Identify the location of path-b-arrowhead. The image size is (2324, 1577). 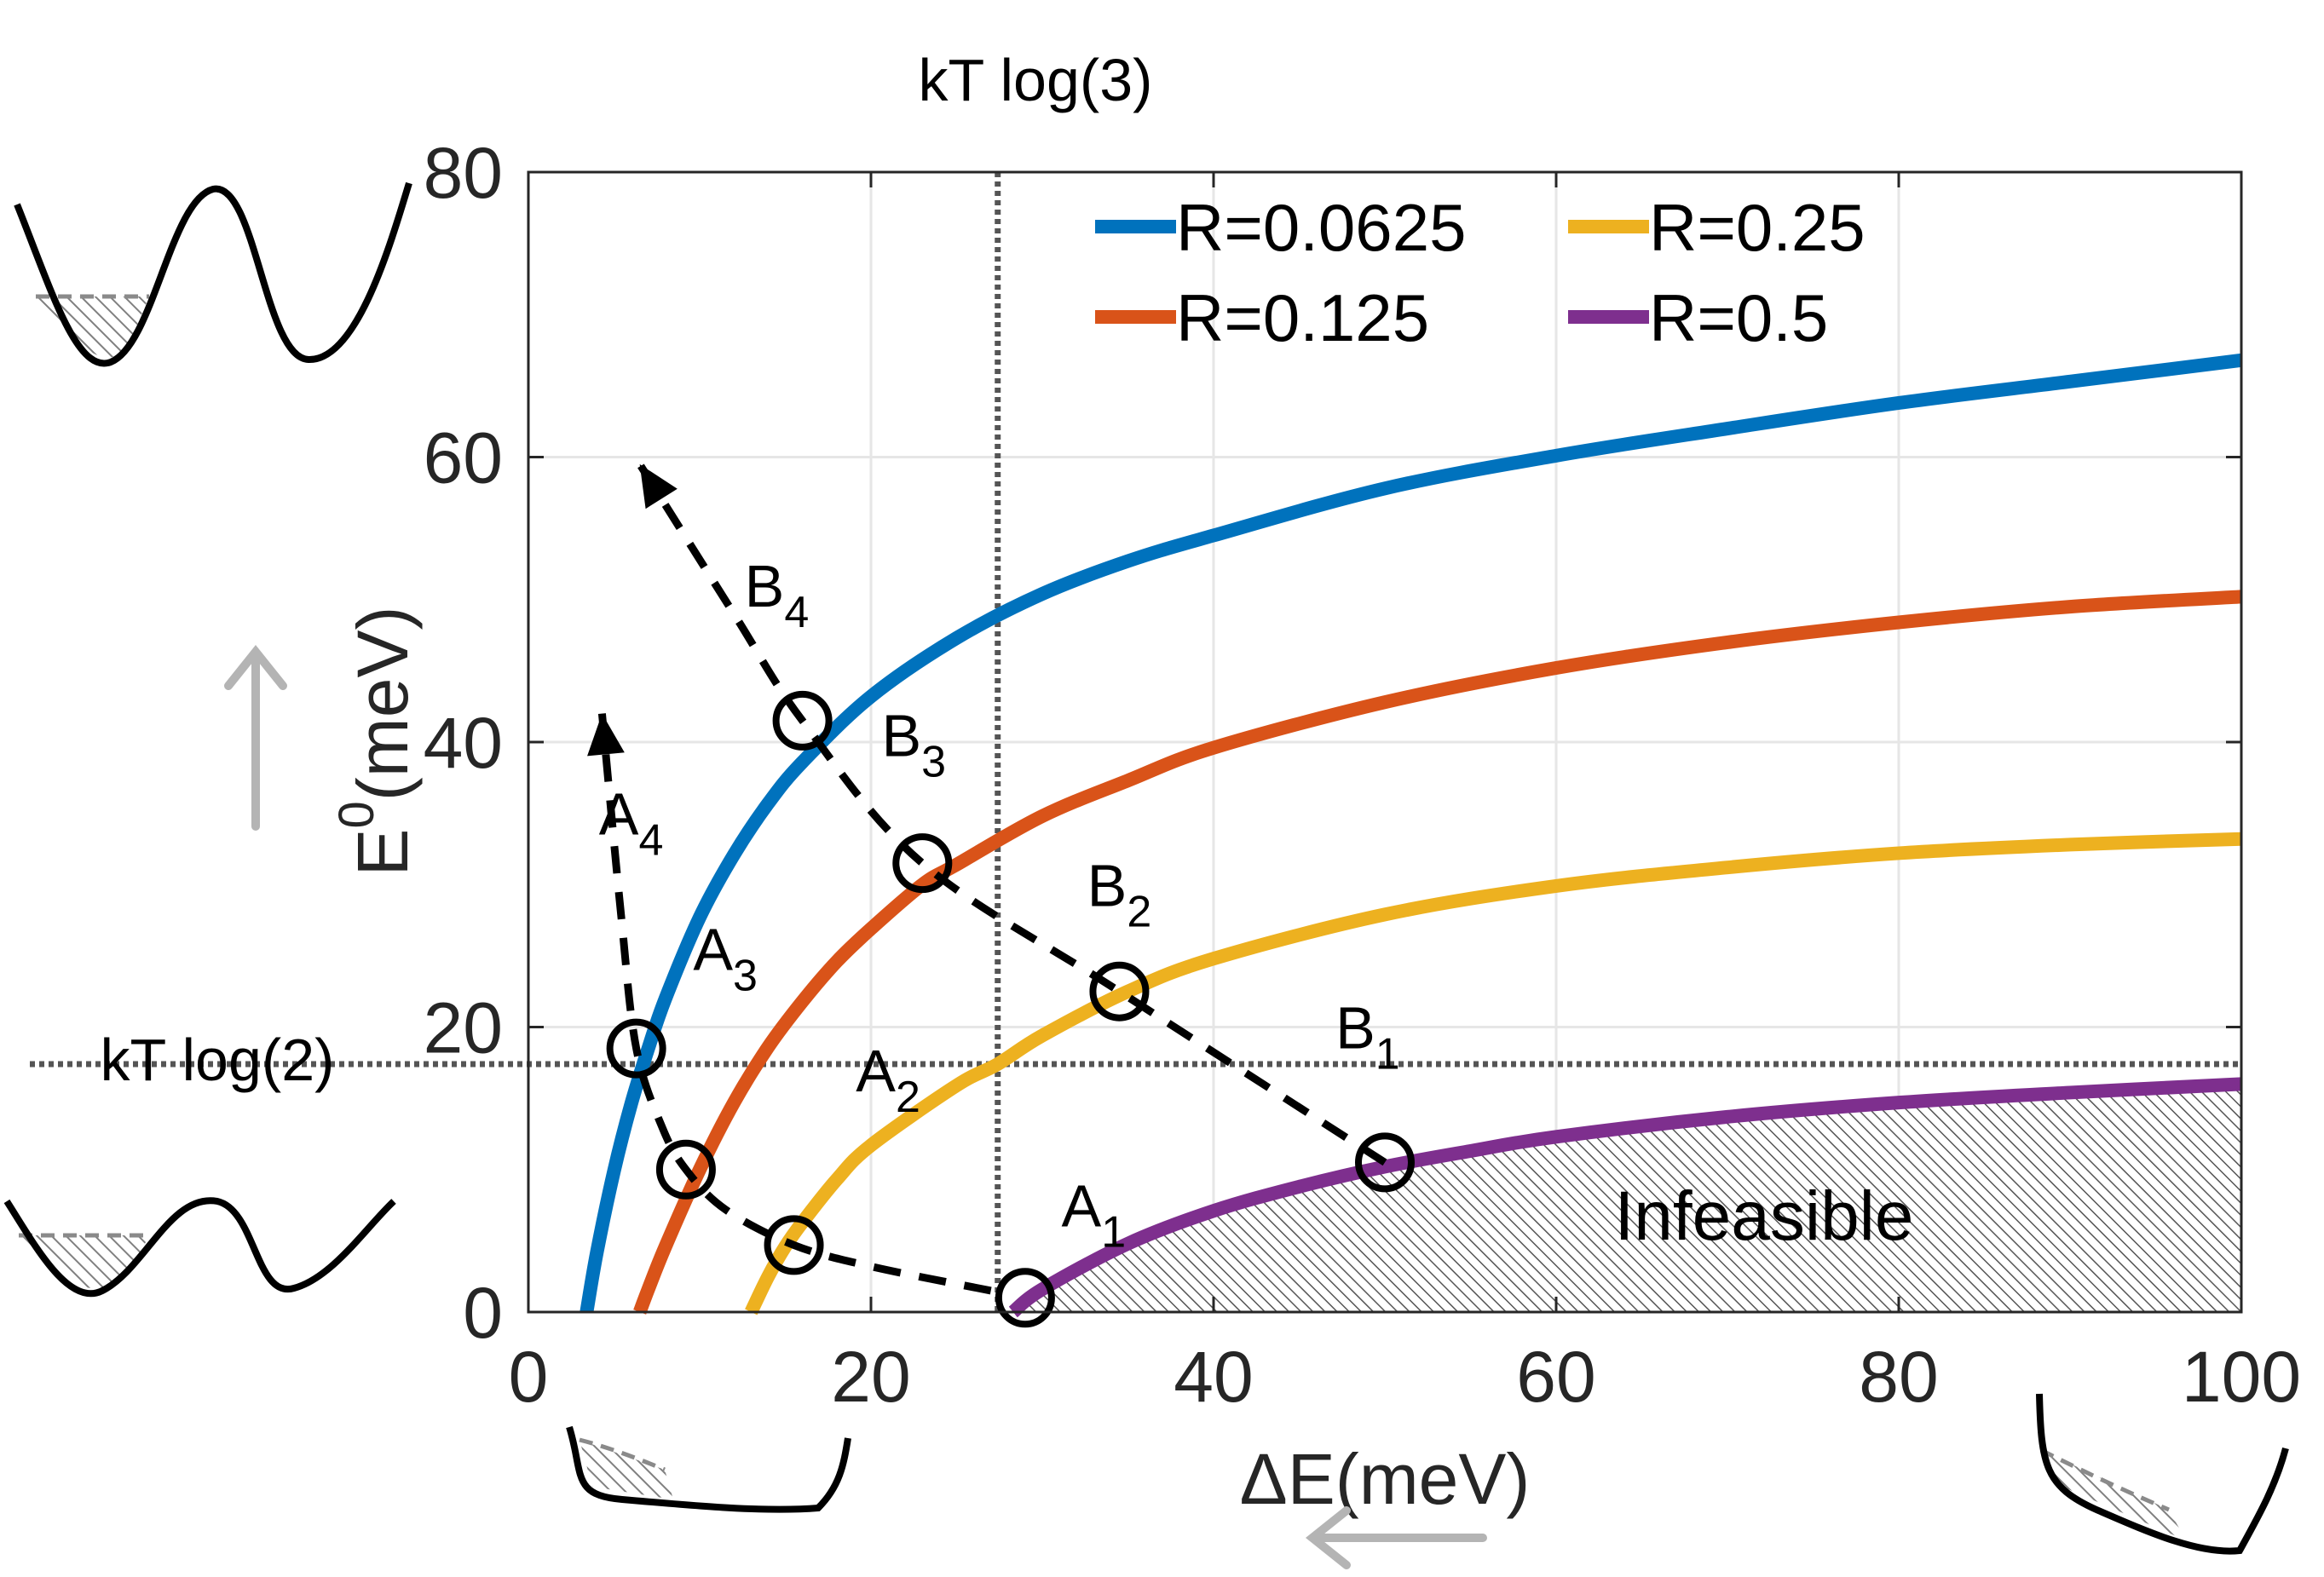
(658, 486).